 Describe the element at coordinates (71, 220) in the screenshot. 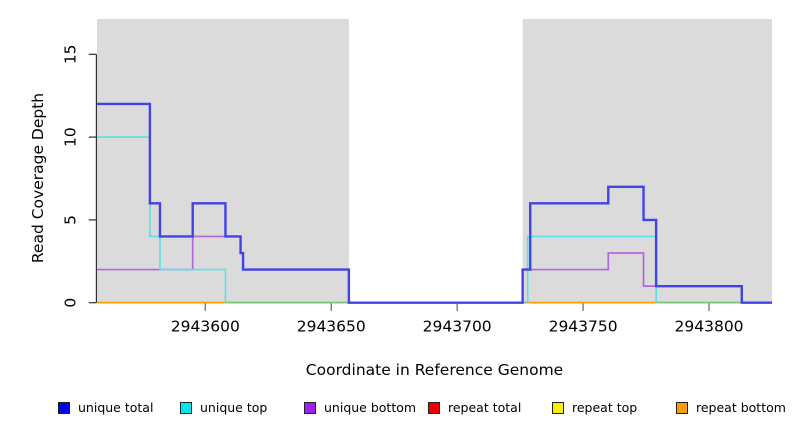

I see `y-tick-label: 5` at that location.